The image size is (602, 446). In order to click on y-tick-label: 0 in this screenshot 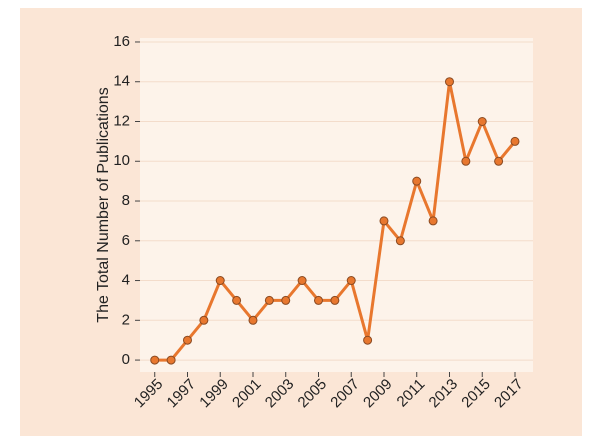, I will do `click(126, 359)`.